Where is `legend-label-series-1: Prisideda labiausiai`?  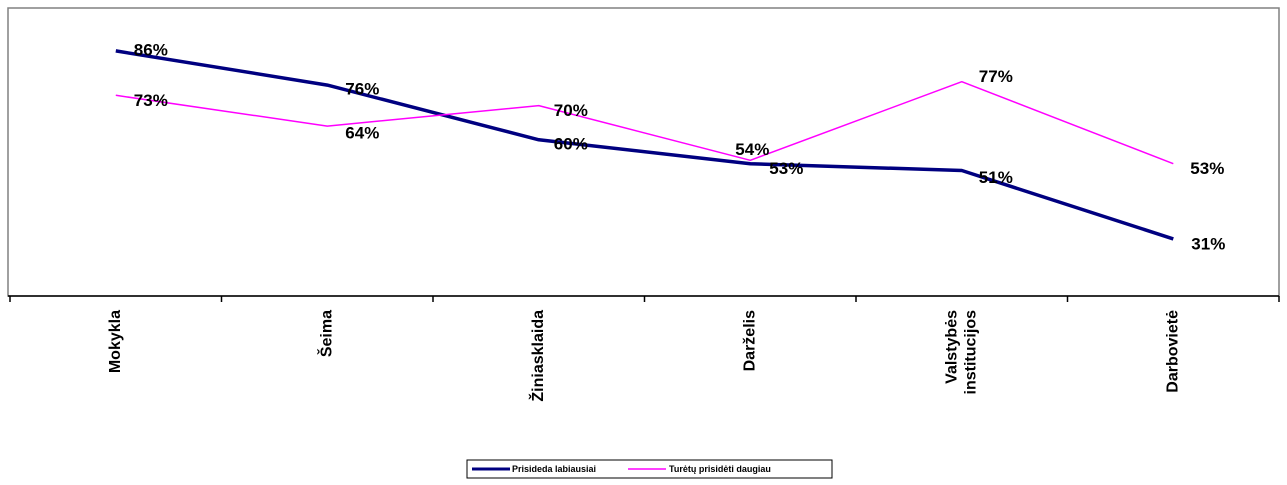
legend-label-series-1: Prisideda labiausiai is located at coordinates (554, 469).